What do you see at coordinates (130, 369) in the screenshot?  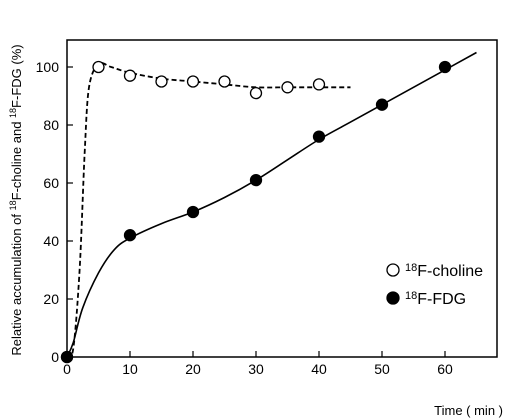 I see `x-tick-label-10: 10` at bounding box center [130, 369].